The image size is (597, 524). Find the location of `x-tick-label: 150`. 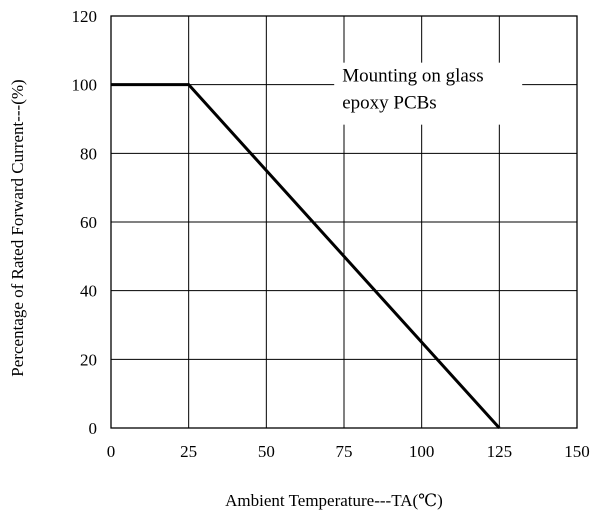

x-tick-label: 150 is located at coordinates (577, 451).